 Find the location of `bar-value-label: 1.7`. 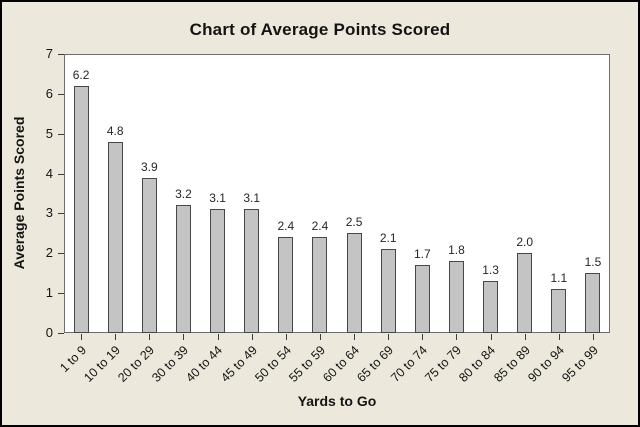

bar-value-label: 1.7 is located at coordinates (422, 254).